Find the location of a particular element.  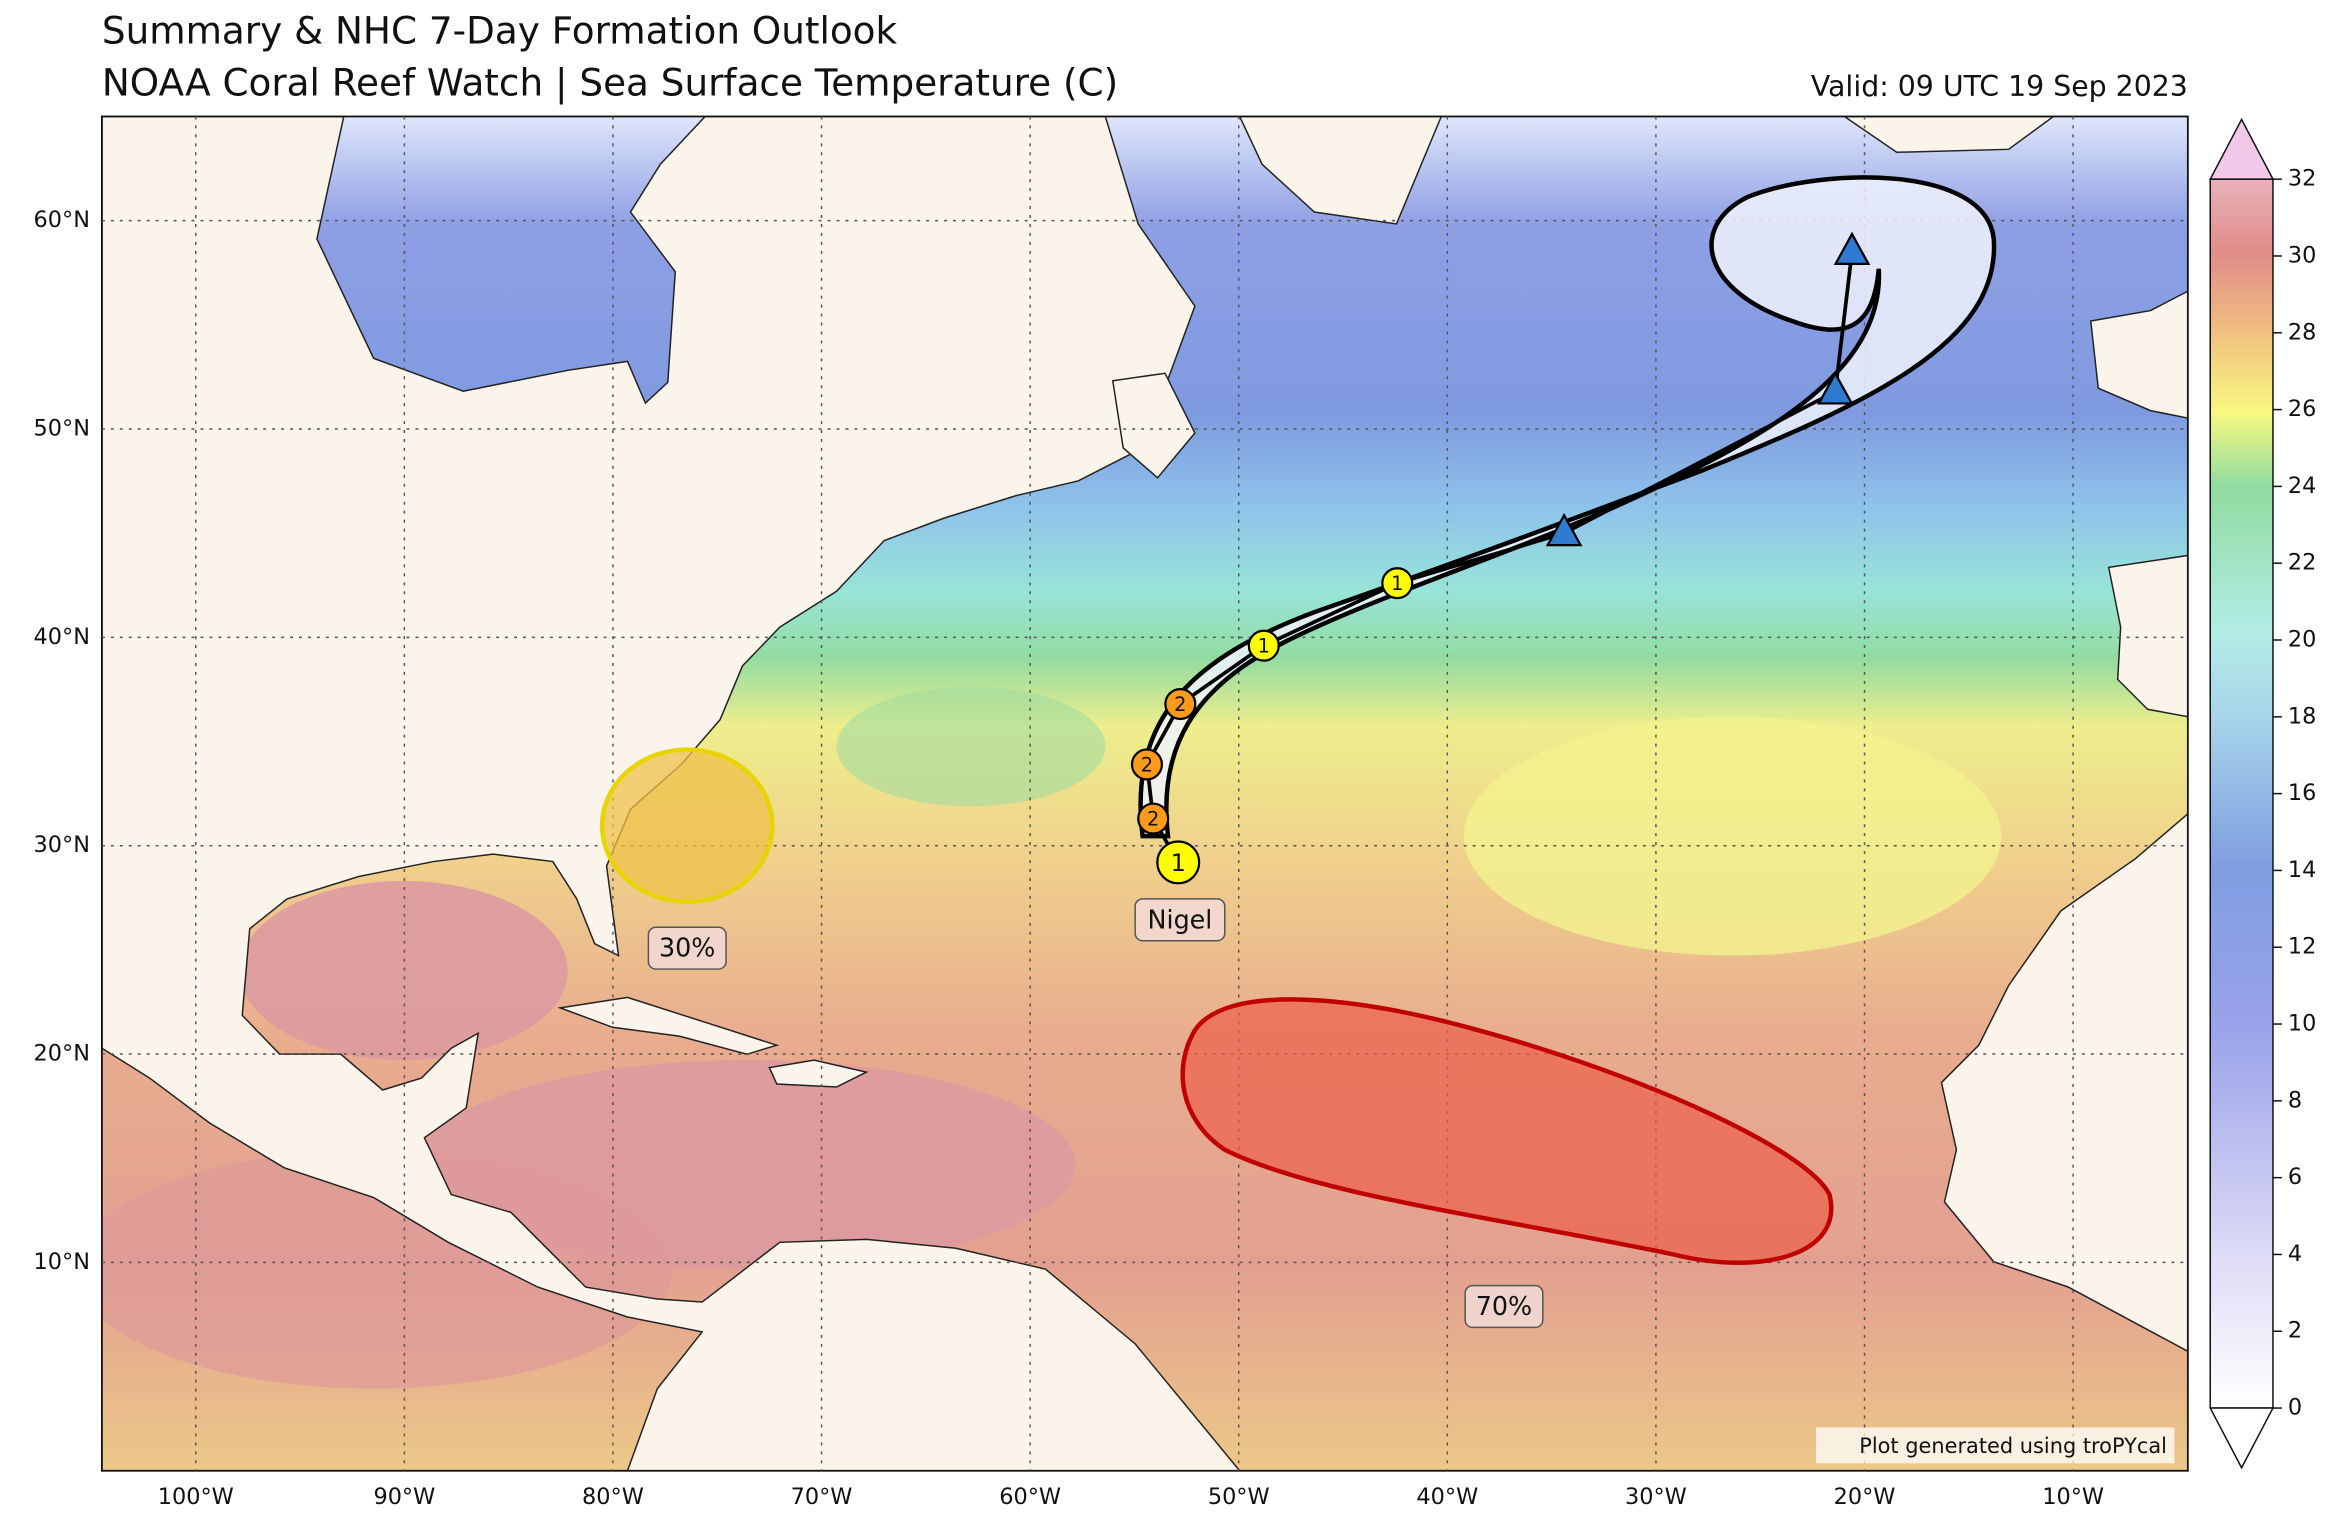

greenland is located at coordinates (1340, 170).